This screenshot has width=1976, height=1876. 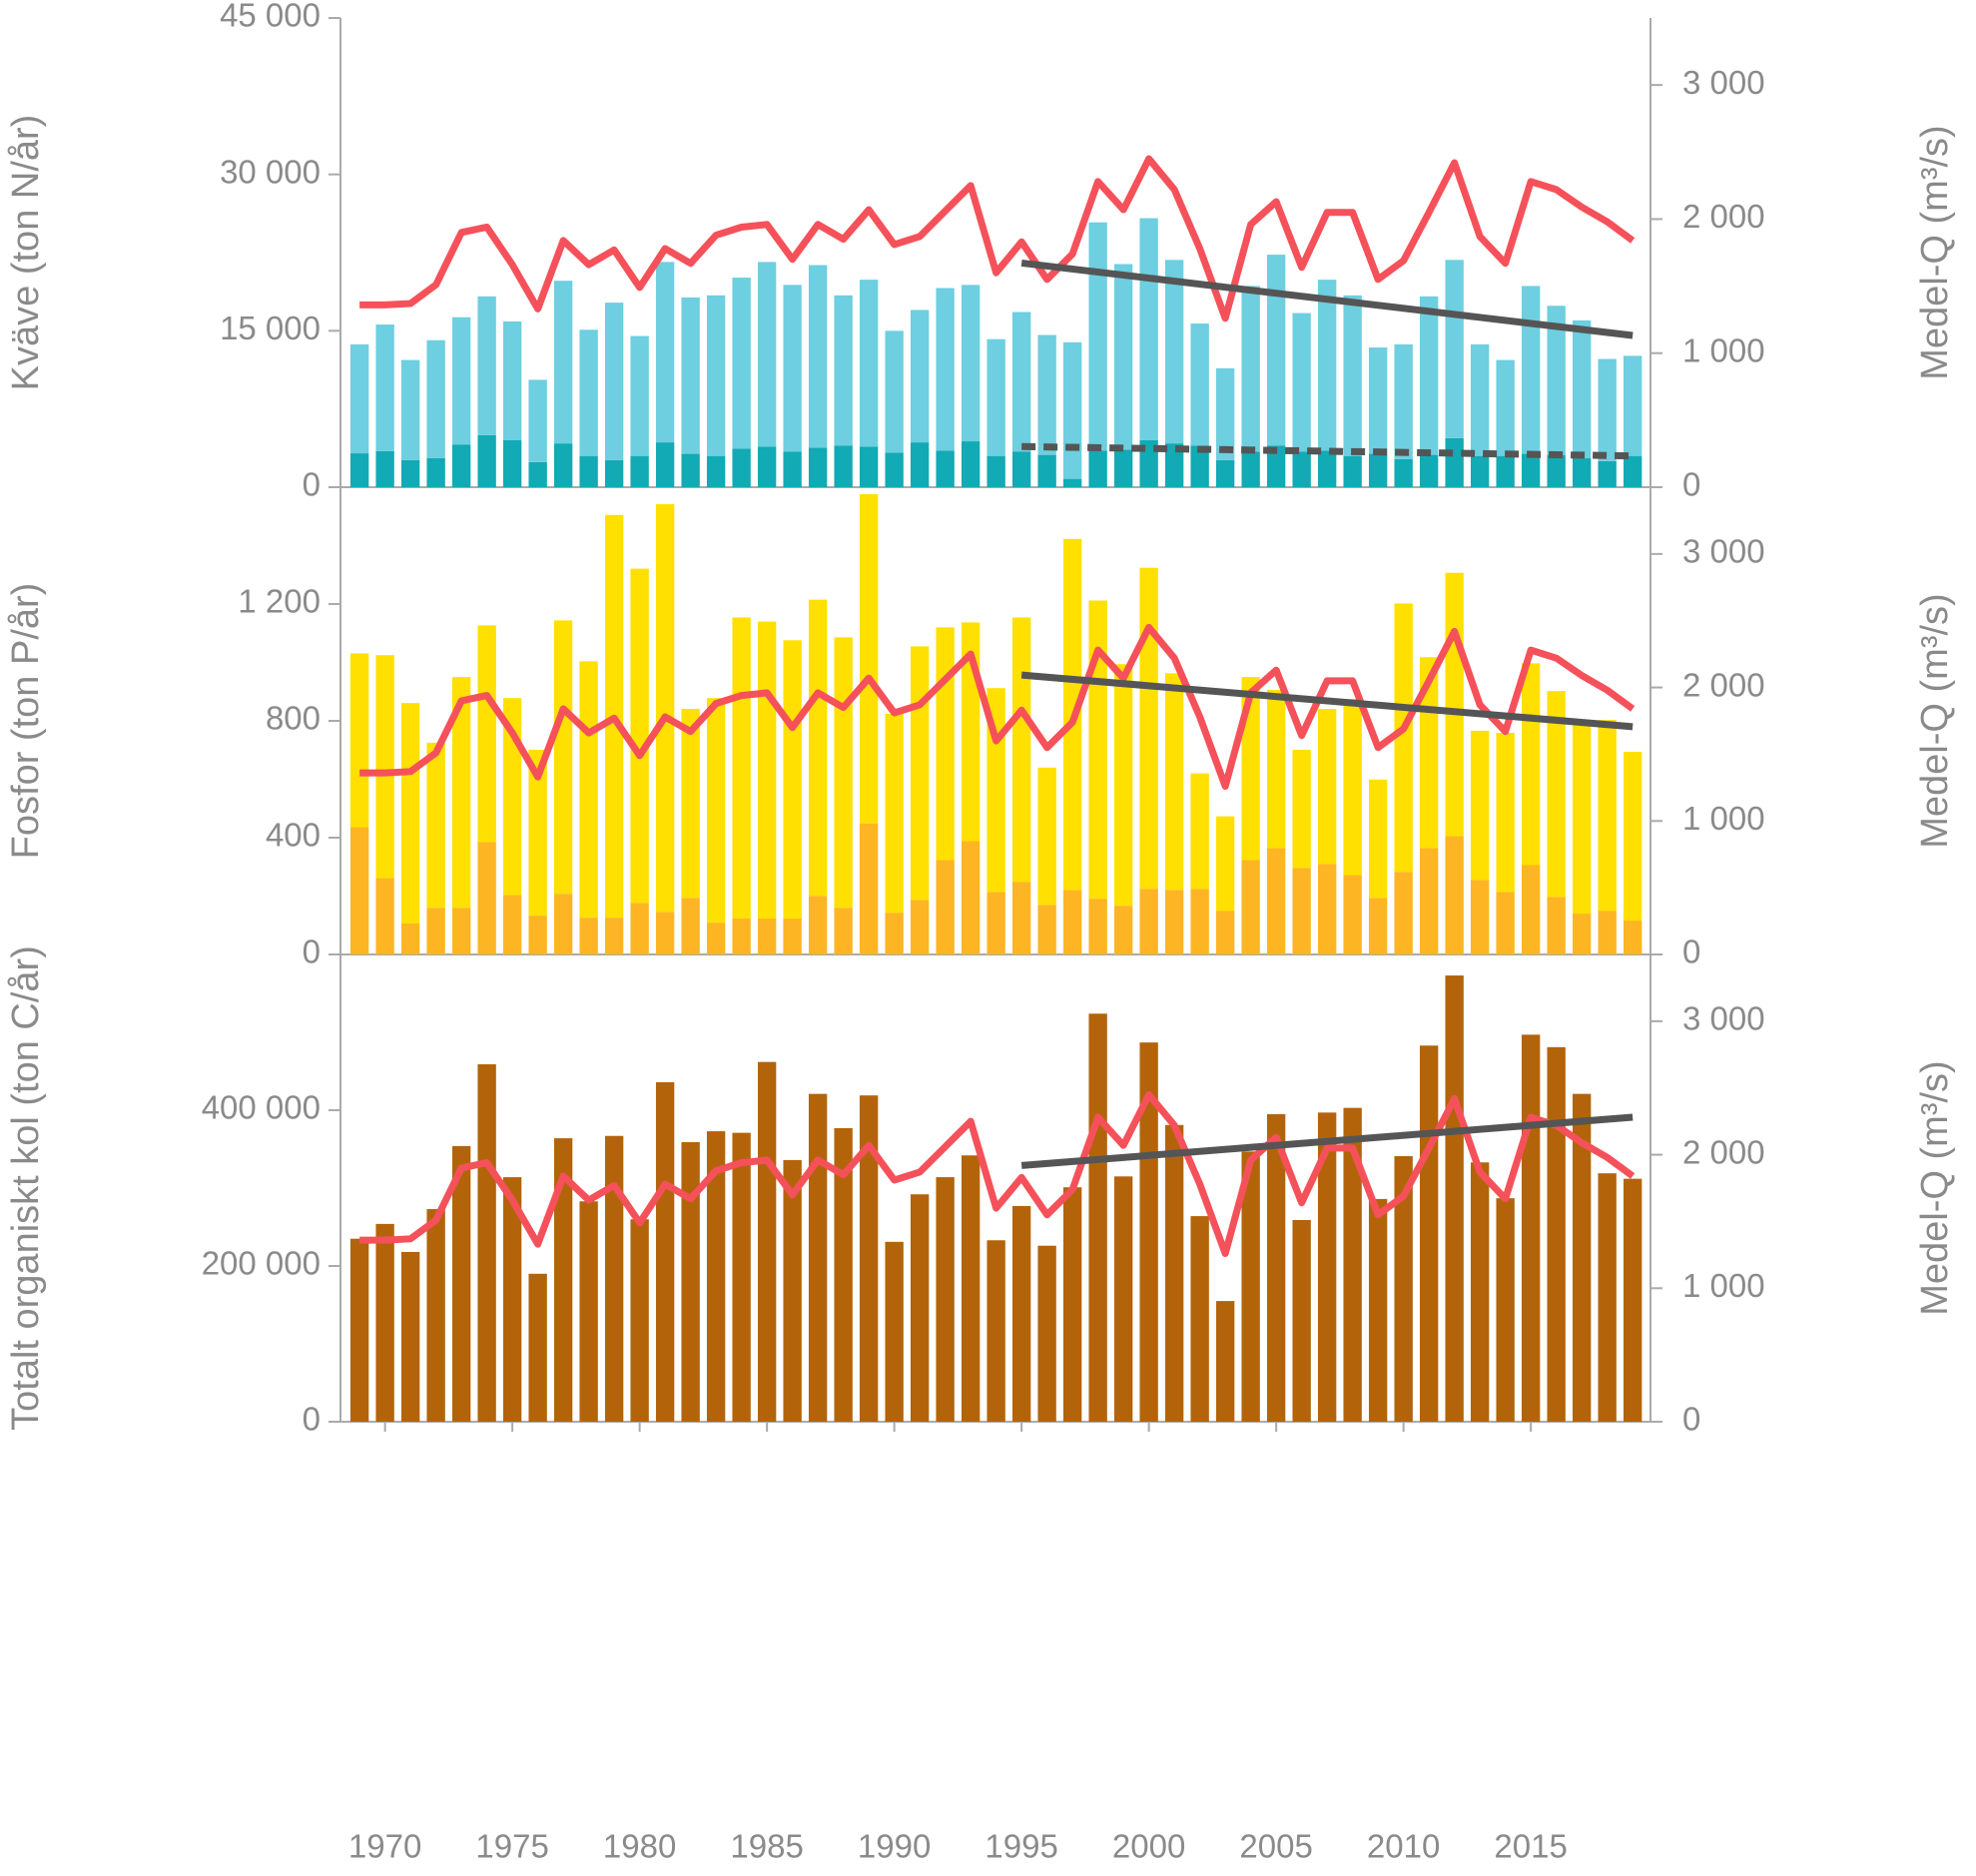 What do you see at coordinates (1723, 1151) in the screenshot?
I see `y2-tick-label: 2 000` at bounding box center [1723, 1151].